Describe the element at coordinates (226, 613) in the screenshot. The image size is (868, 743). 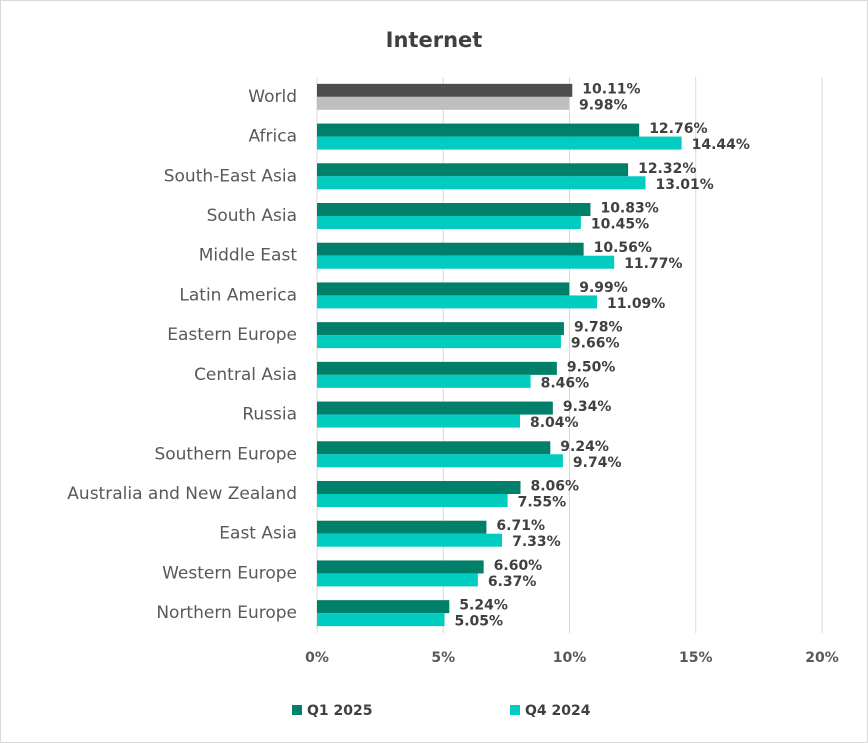
I see `y-tick-label: Northern Europe` at that location.